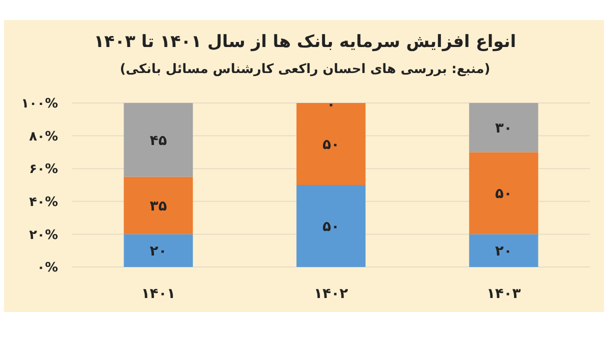 This screenshot has height=343, width=610. What do you see at coordinates (158, 294) in the screenshot?
I see `x-tick-label: ۱۴۰۱` at bounding box center [158, 294].